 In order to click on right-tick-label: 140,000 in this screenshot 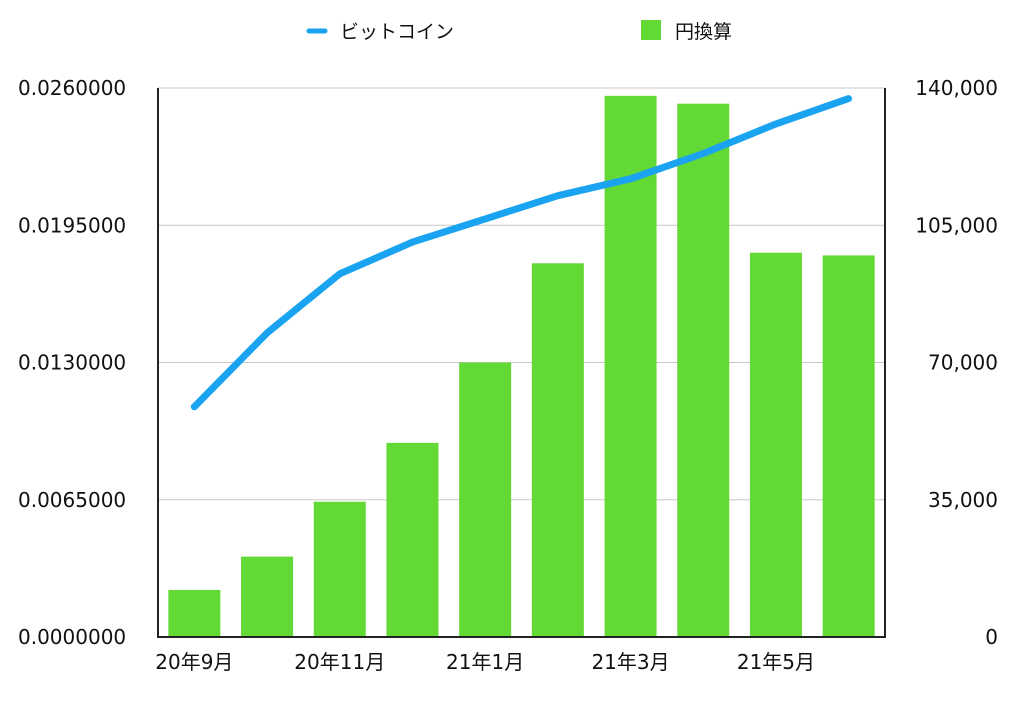, I will do `click(956, 88)`.